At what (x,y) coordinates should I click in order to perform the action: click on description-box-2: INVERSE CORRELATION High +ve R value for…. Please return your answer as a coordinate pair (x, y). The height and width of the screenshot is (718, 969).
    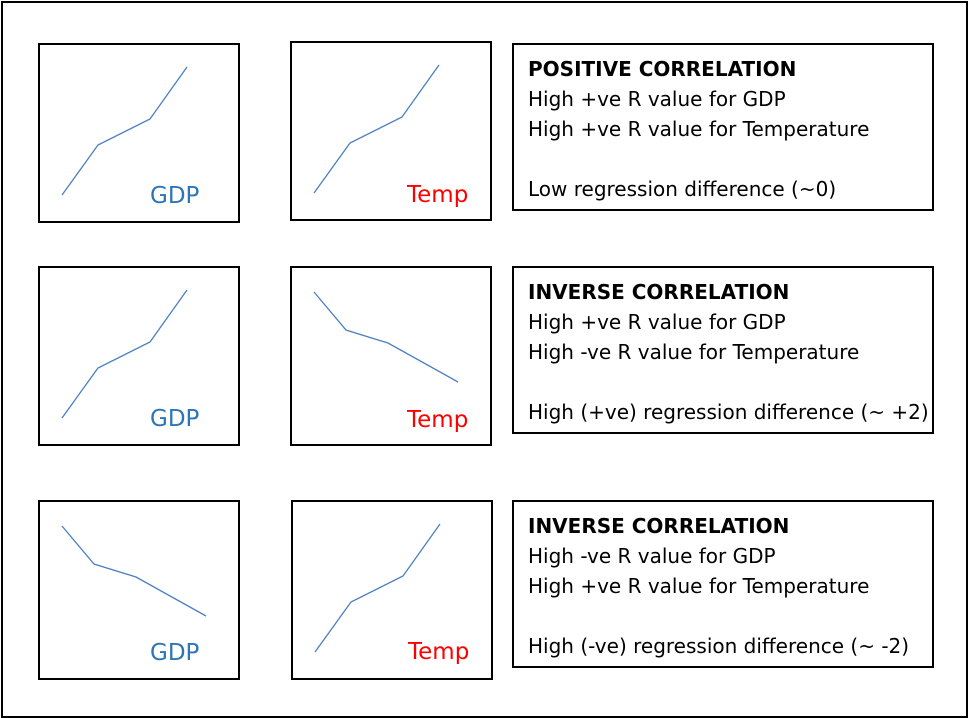
    Looking at the image, I should click on (723, 350).